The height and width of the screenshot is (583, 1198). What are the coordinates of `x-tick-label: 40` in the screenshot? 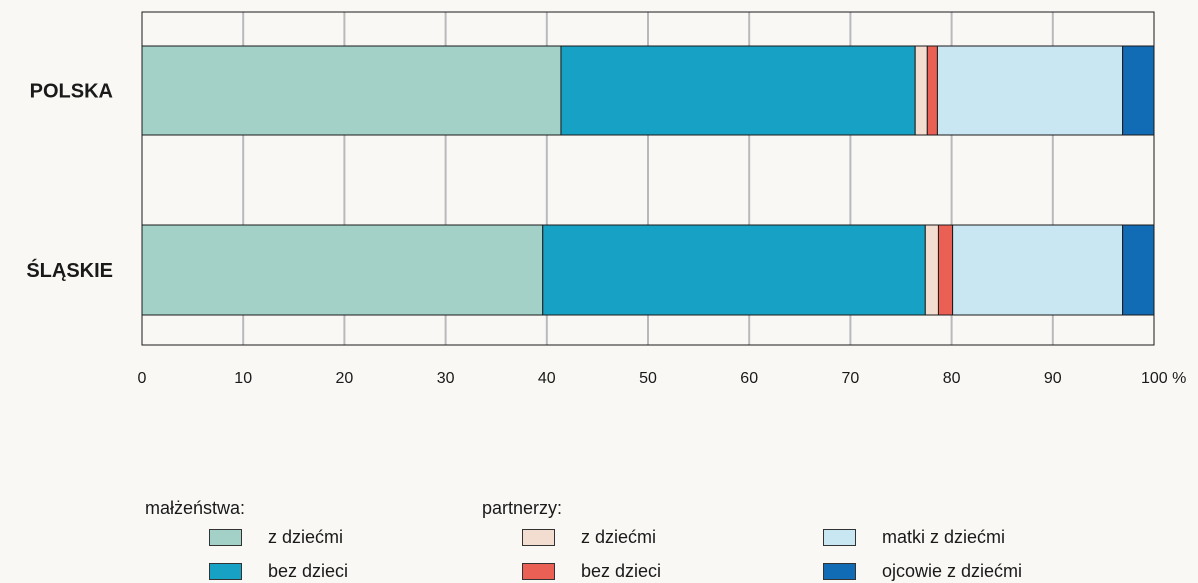 It's located at (547, 378).